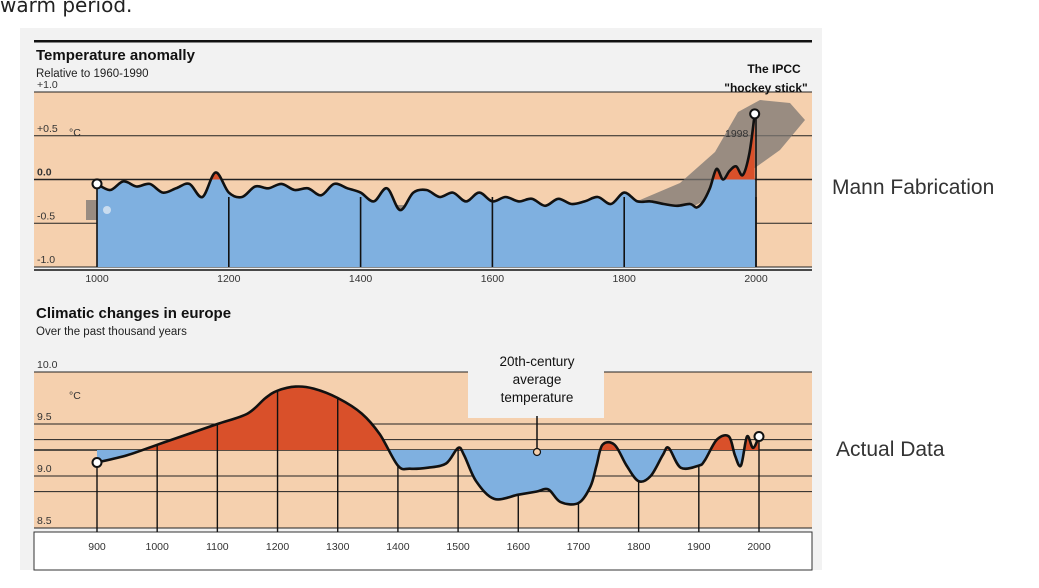 The height and width of the screenshot is (588, 1039). Describe the element at coordinates (111, 332) in the screenshot. I see `bottom-chart-subtitle: Over the past thousand years` at that location.